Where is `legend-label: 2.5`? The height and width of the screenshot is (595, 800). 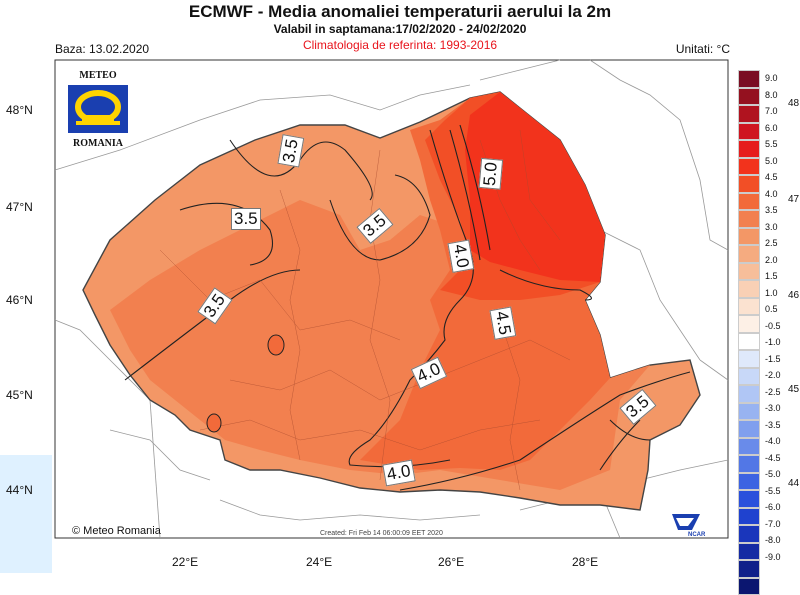
legend-label: 2.5 is located at coordinates (771, 243).